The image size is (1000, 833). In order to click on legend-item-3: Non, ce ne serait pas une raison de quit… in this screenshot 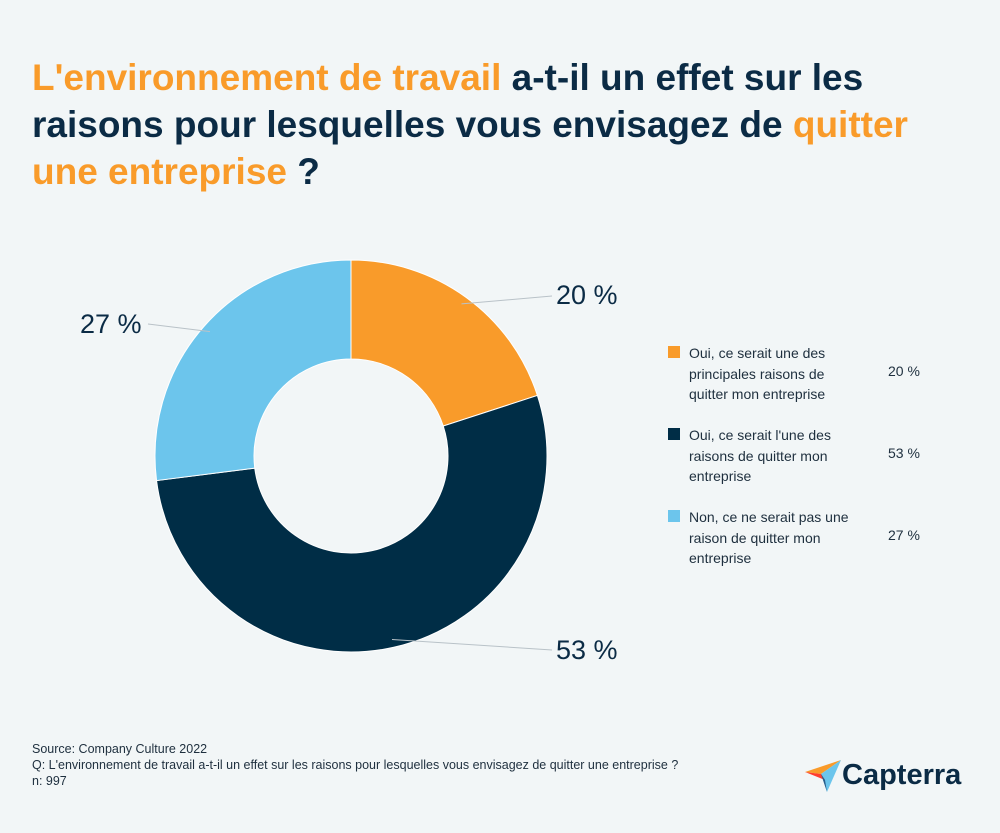, I will do `click(803, 548)`.